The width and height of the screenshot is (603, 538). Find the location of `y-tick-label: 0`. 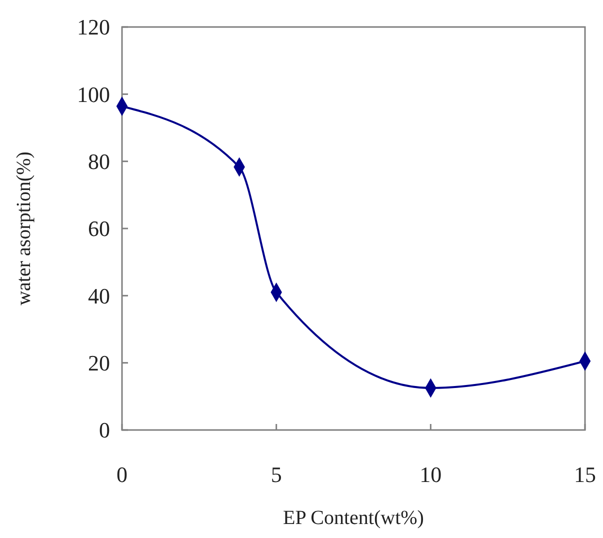

y-tick-label: 0 is located at coordinates (104, 430).